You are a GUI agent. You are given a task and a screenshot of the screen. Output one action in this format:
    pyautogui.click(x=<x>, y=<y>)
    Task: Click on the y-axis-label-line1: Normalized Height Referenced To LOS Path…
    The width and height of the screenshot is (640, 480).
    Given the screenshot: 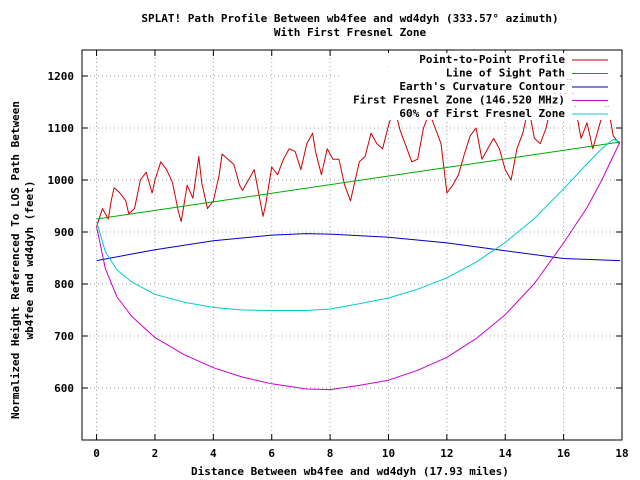 What is the action you would take?
    pyautogui.click(x=15, y=260)
    